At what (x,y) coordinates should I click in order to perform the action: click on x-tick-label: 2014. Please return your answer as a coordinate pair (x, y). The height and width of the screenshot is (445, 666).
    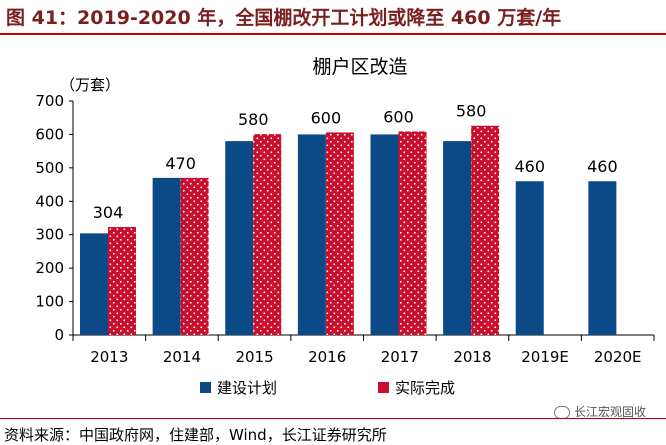
    Looking at the image, I should click on (182, 357).